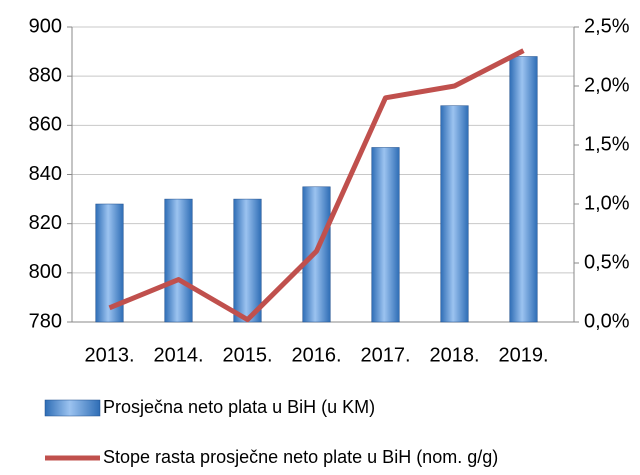 Image resolution: width=640 pixels, height=475 pixels. Describe the element at coordinates (316, 355) in the screenshot. I see `x-tick-label: 2016.` at that location.